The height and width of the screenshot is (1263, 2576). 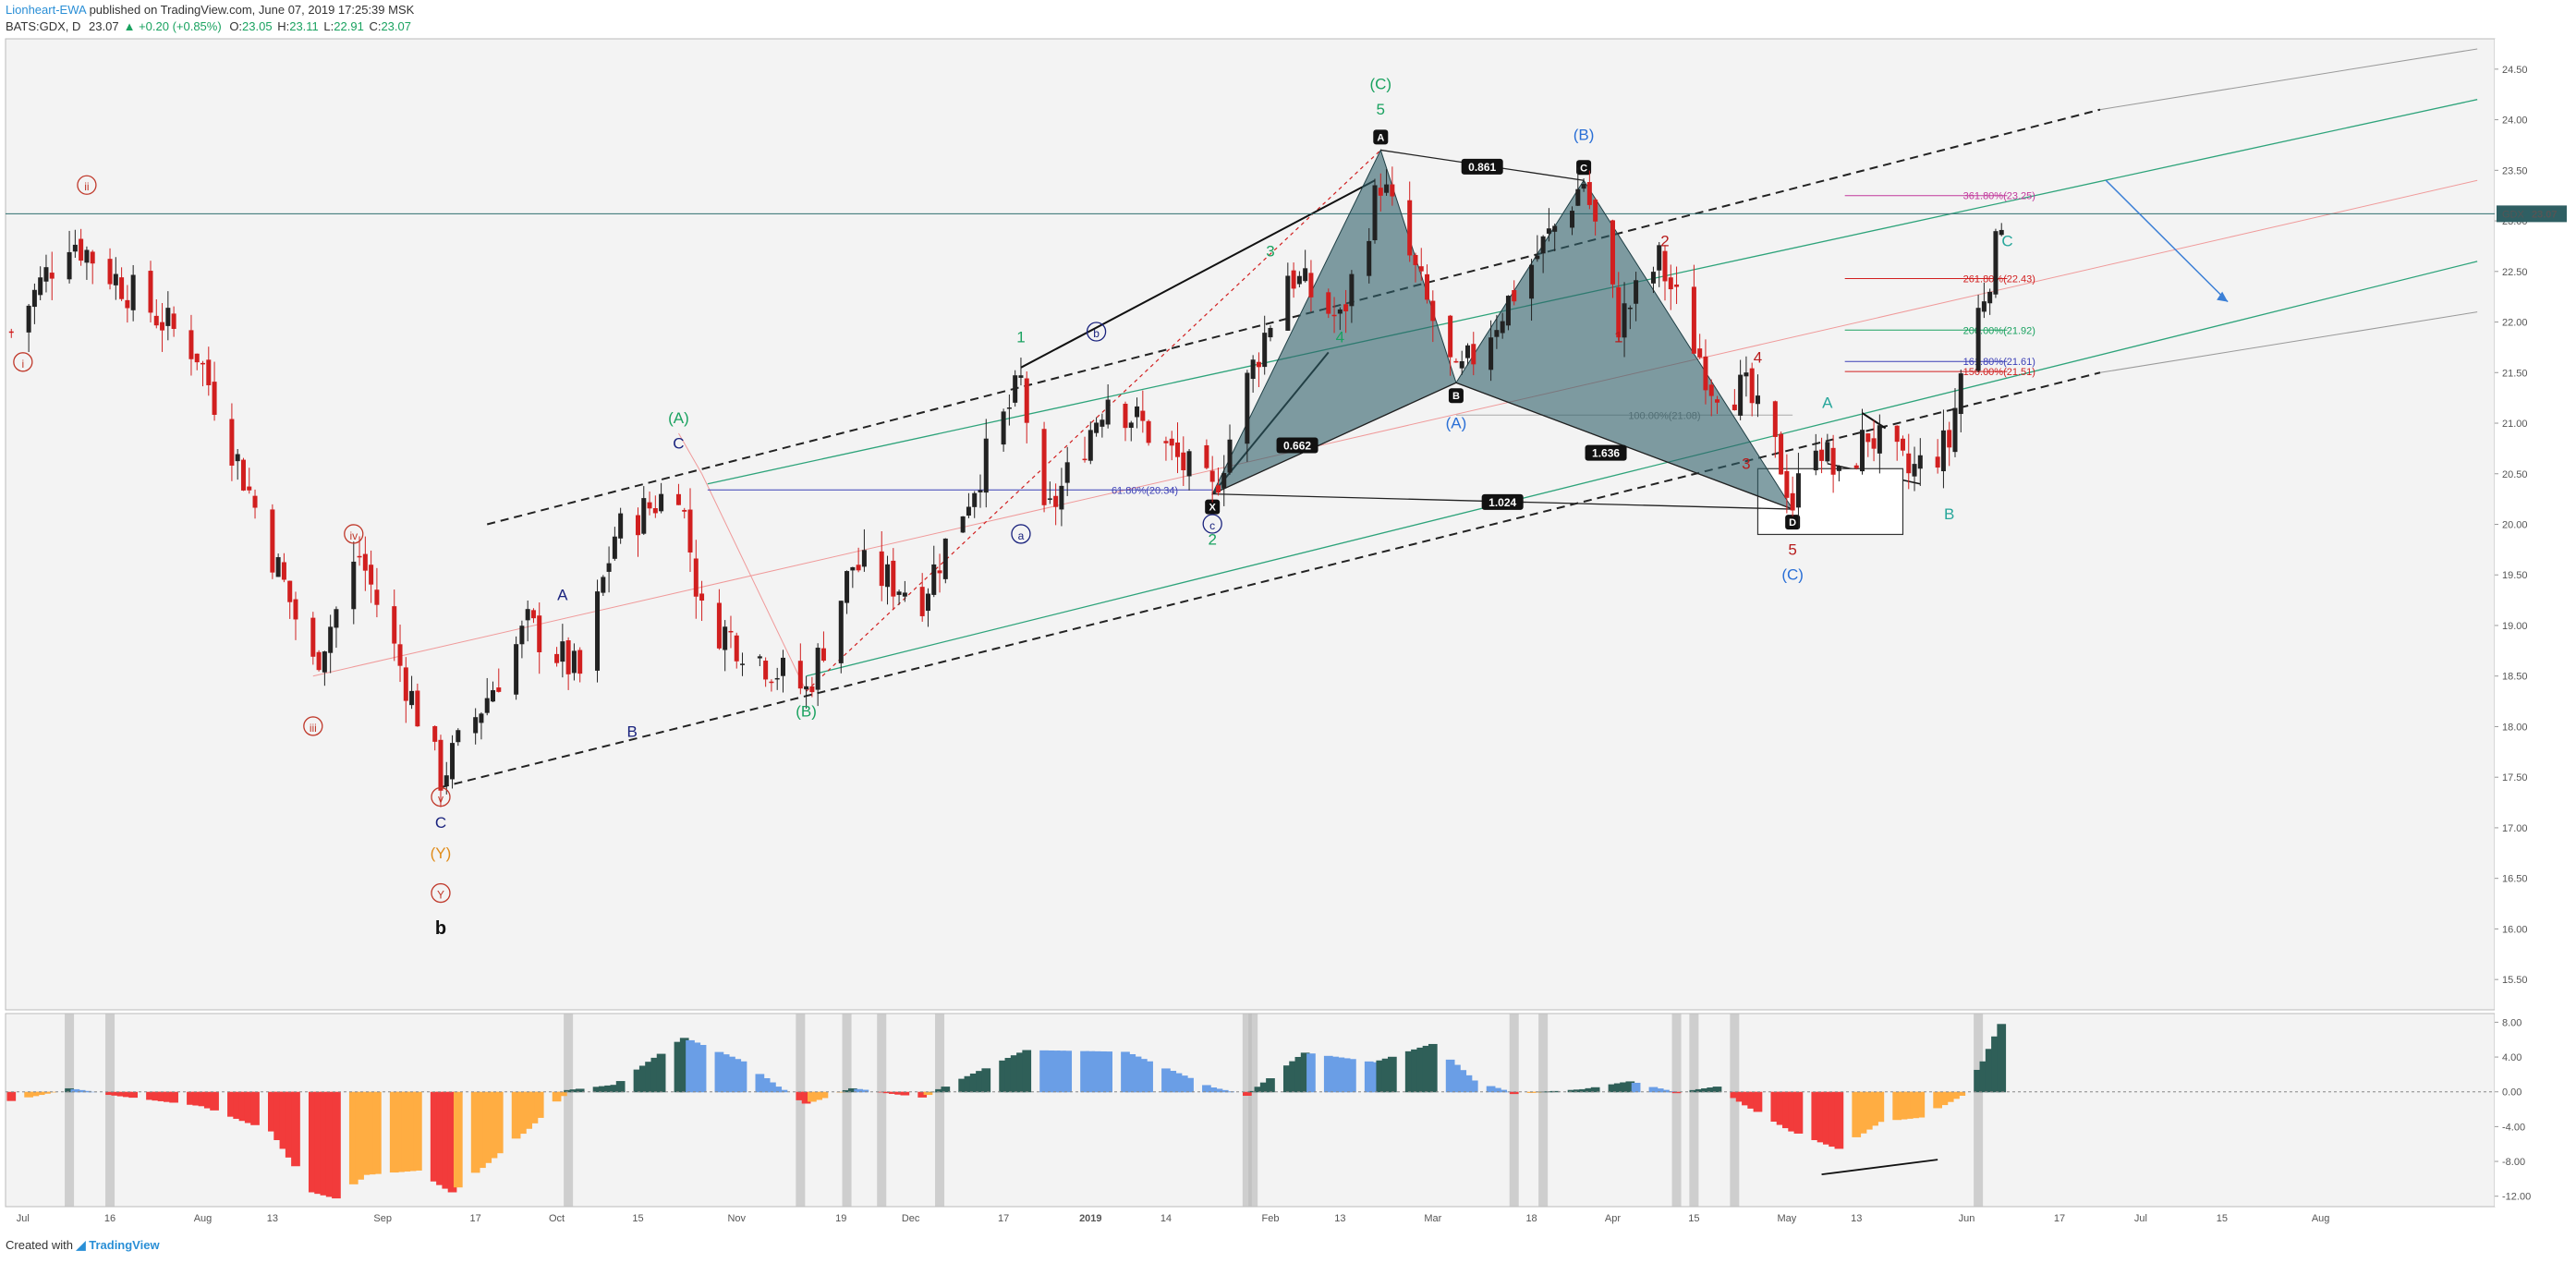 What do you see at coordinates (124, 1245) in the screenshot?
I see `tradingview-brand: TradingView` at bounding box center [124, 1245].